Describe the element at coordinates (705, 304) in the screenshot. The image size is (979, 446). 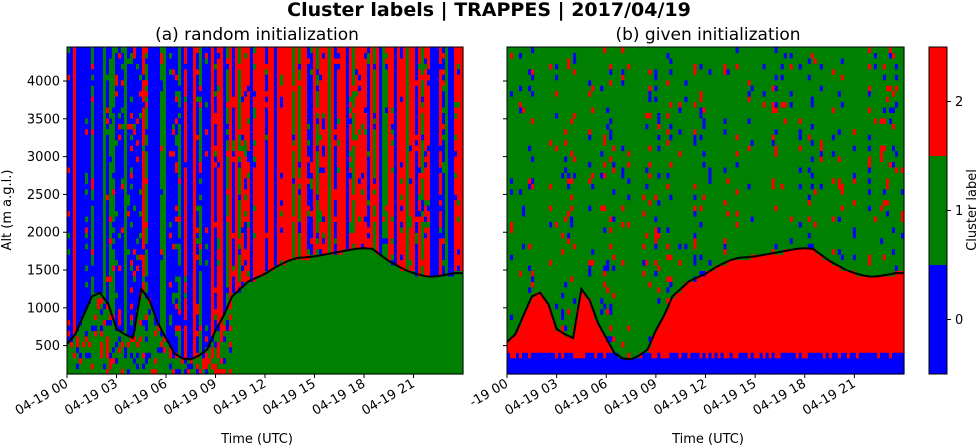
I see `panel-b-boundary-line` at that location.